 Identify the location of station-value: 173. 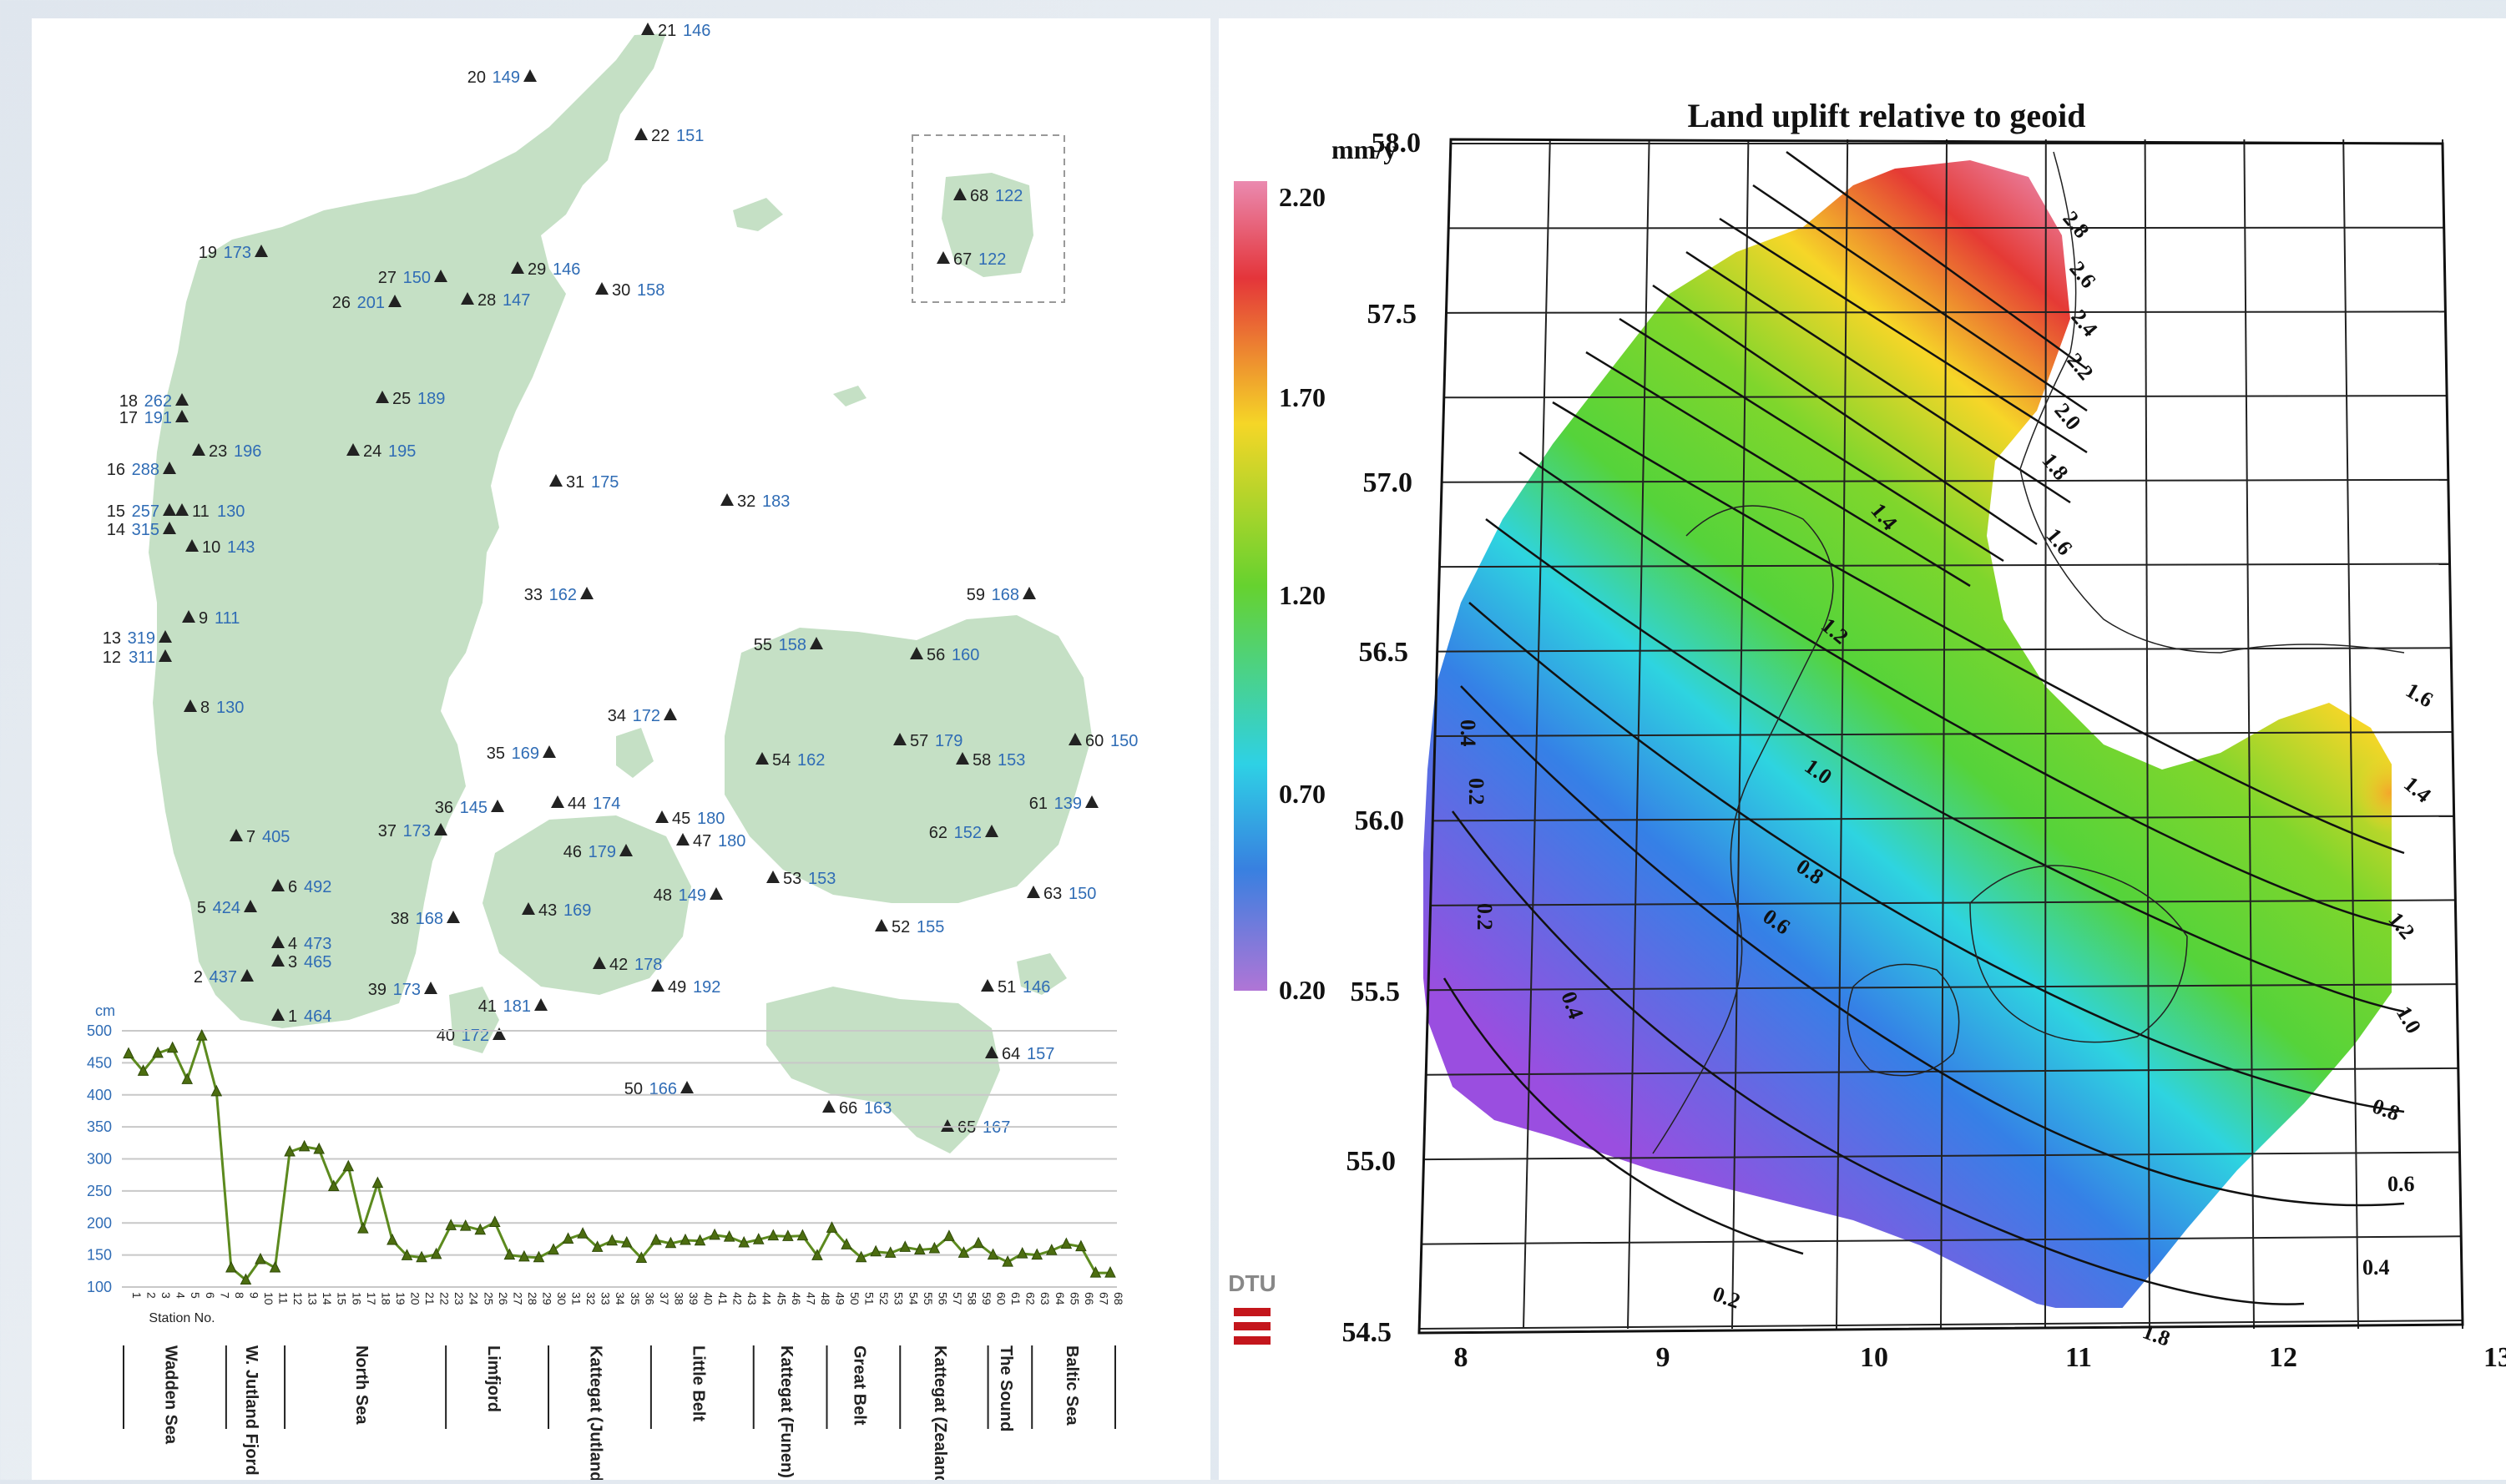
(237, 253).